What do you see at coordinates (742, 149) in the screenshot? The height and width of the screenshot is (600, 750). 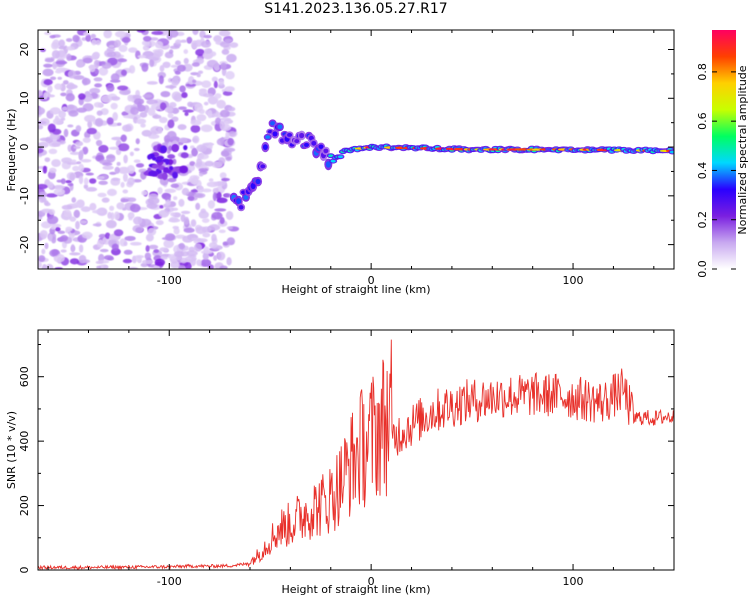 I see `colorbar-label: Normalized spectral amplitude` at bounding box center [742, 149].